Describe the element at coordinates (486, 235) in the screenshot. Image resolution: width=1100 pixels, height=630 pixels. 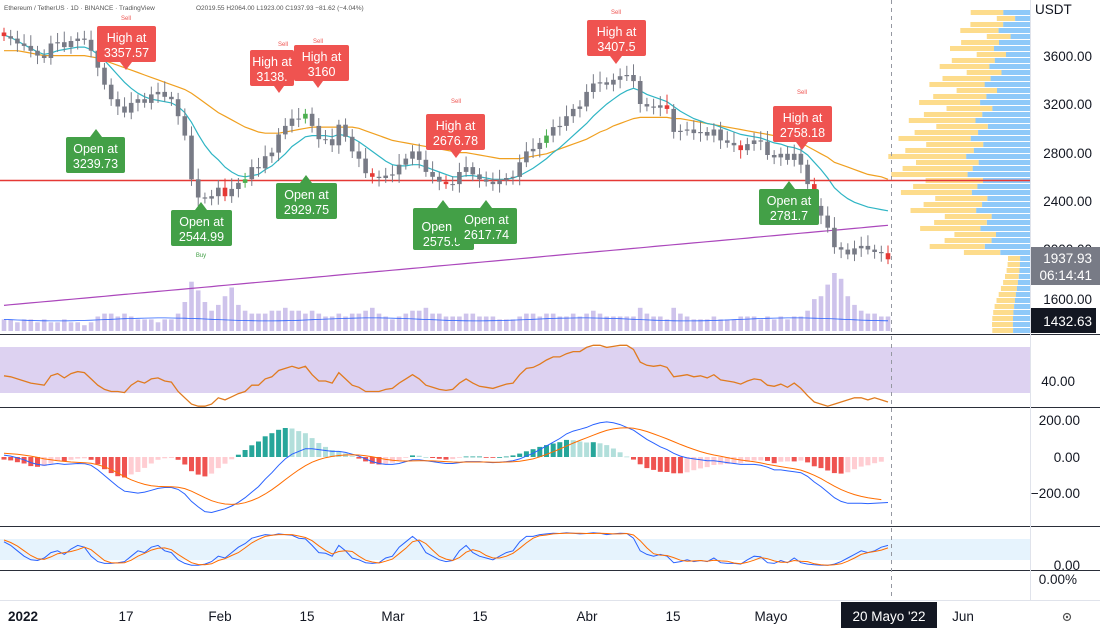
I see `svg-text: 2617.74` at that location.